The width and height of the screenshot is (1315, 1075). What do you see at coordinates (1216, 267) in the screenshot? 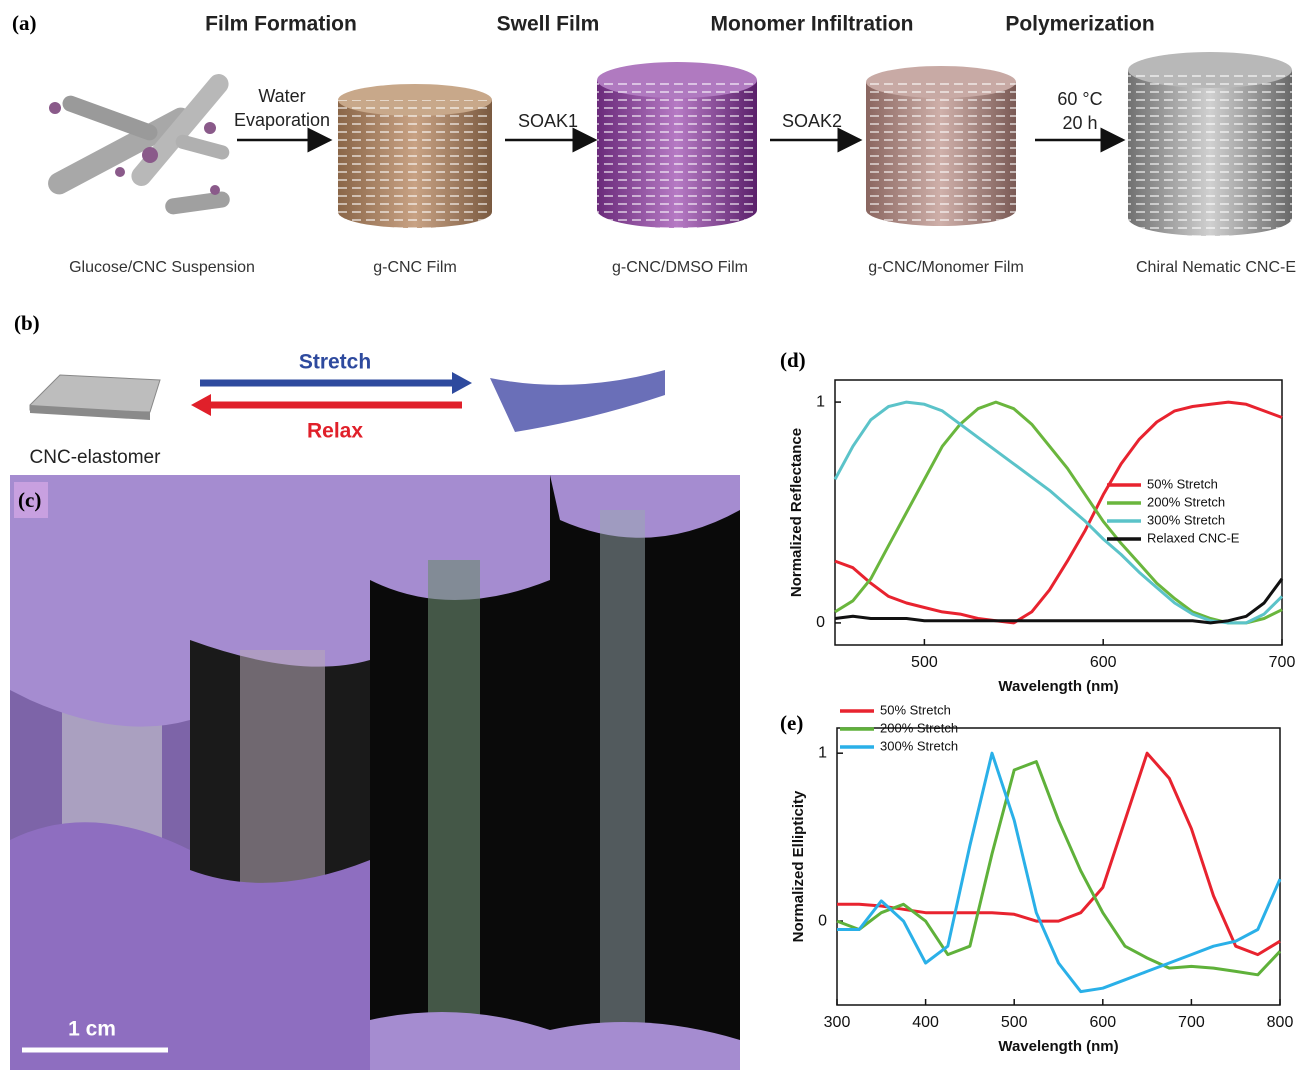
I see `caption: Chiral Nematic CNC-E` at bounding box center [1216, 267].